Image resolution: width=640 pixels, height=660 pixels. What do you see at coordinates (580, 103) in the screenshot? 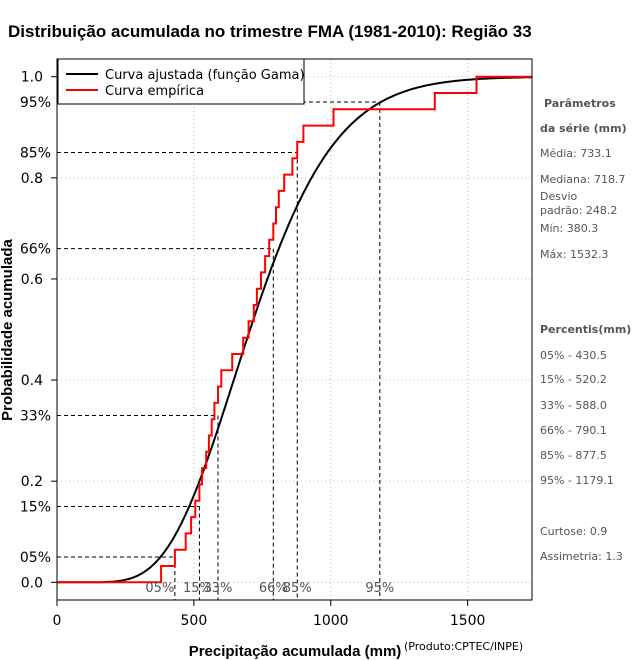
I see `params-title-line1: Parâmetros` at bounding box center [580, 103].